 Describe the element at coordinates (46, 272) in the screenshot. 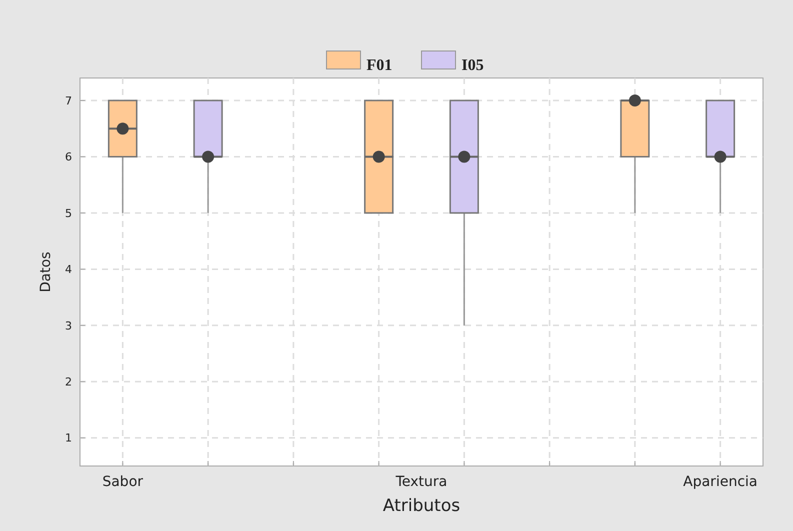

I see `y-axis-title: Datos` at that location.